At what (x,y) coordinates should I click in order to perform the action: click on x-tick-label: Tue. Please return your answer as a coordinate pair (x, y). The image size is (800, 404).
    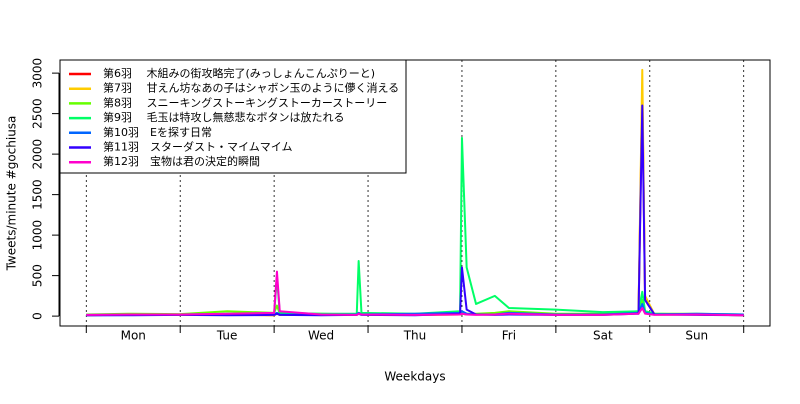
    Looking at the image, I should click on (227, 336).